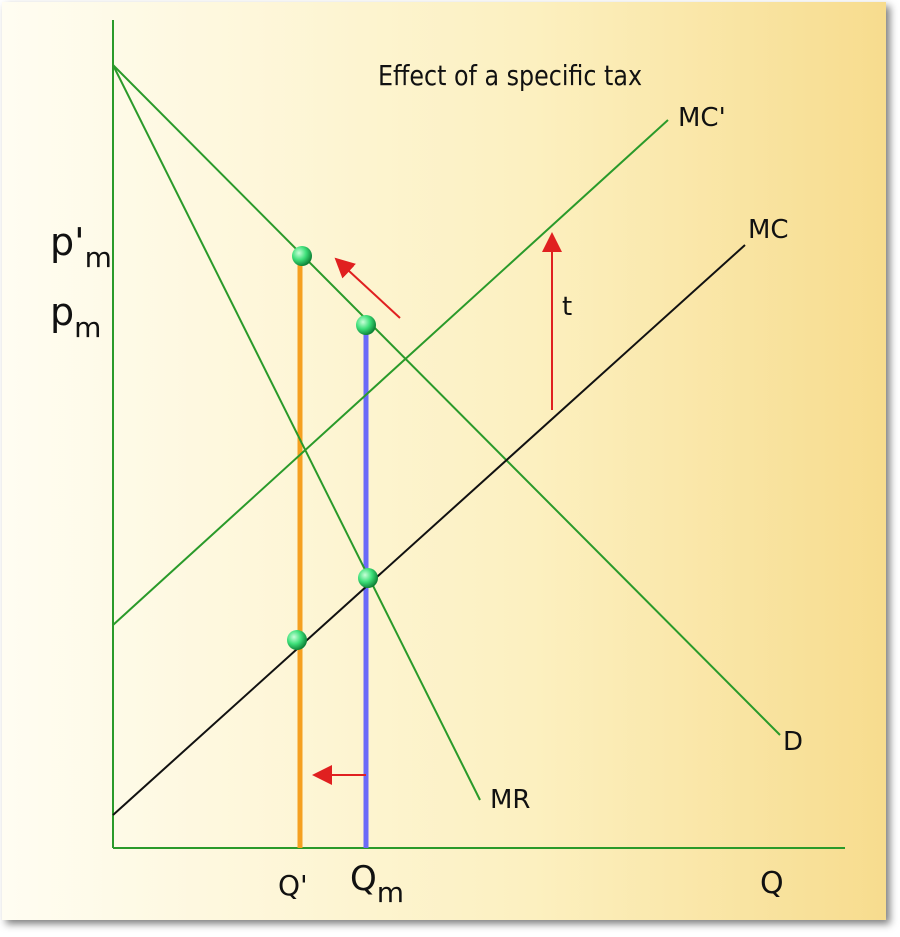  I want to click on x-label: Q, so click(772, 883).